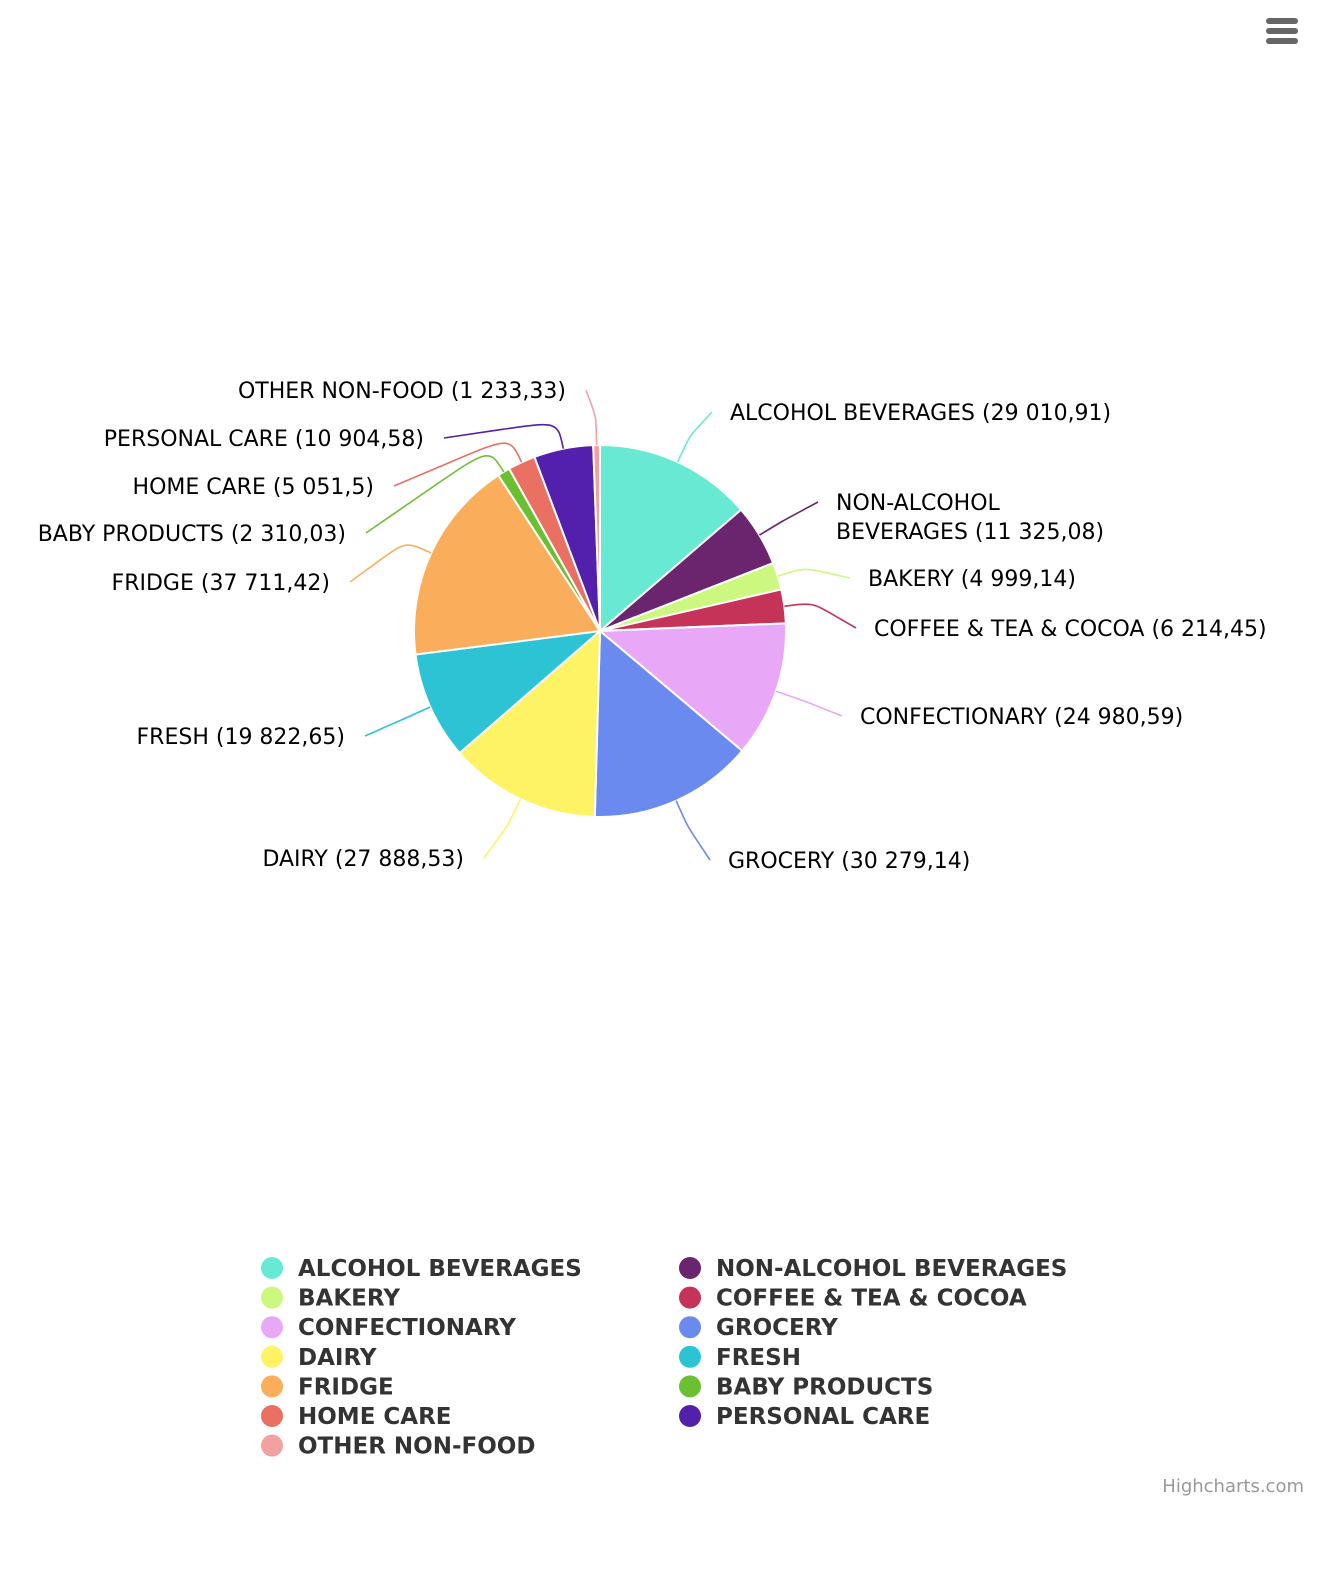  What do you see at coordinates (871, 1299) in the screenshot?
I see `legend-label: COFFEE & TEA & COCOA` at bounding box center [871, 1299].